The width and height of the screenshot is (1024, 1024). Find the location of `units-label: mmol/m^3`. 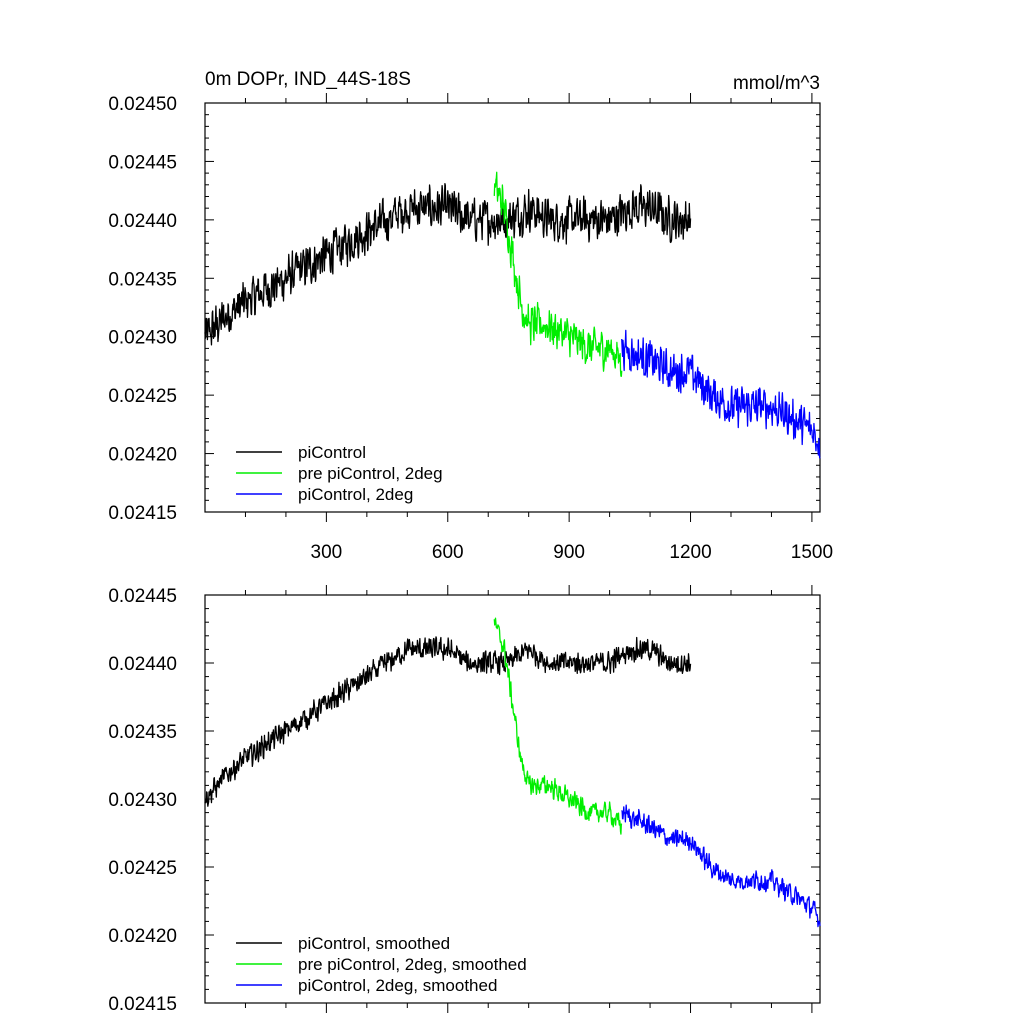

units-label: mmol/m^3 is located at coordinates (776, 83).